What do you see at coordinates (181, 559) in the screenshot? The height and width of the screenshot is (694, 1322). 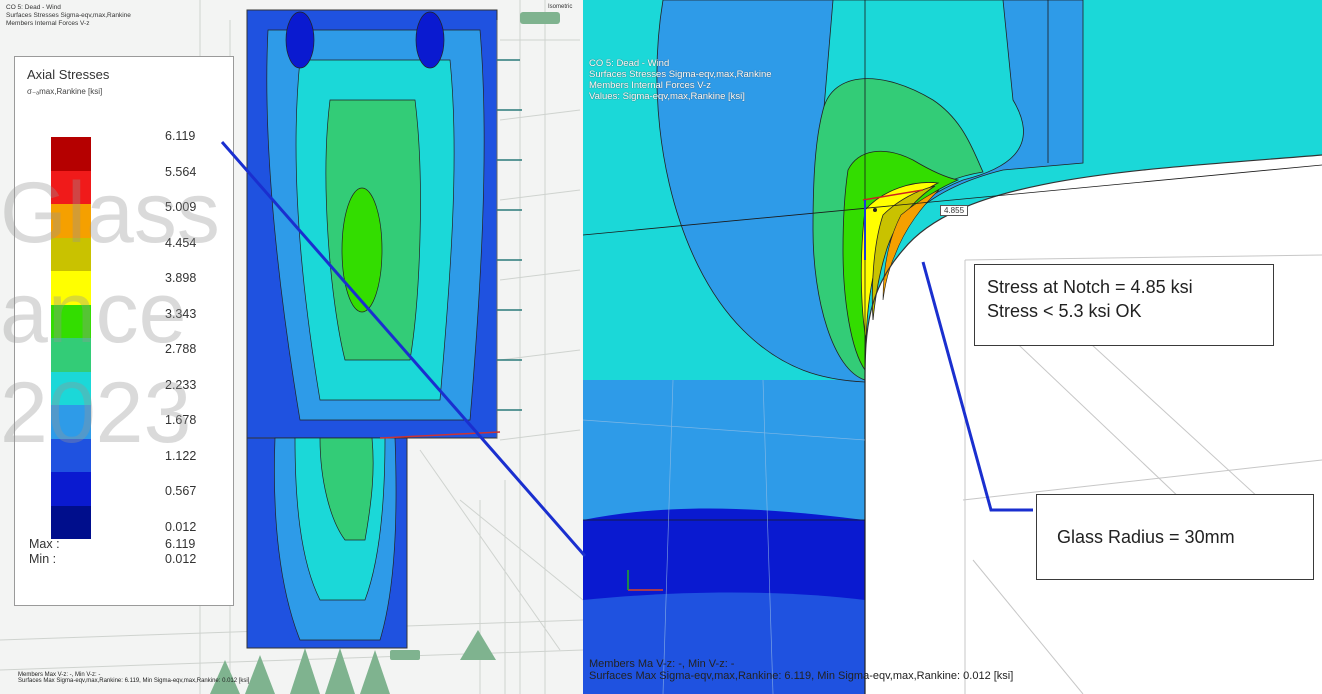 I see `legend-min-value: 0.012` at bounding box center [181, 559].